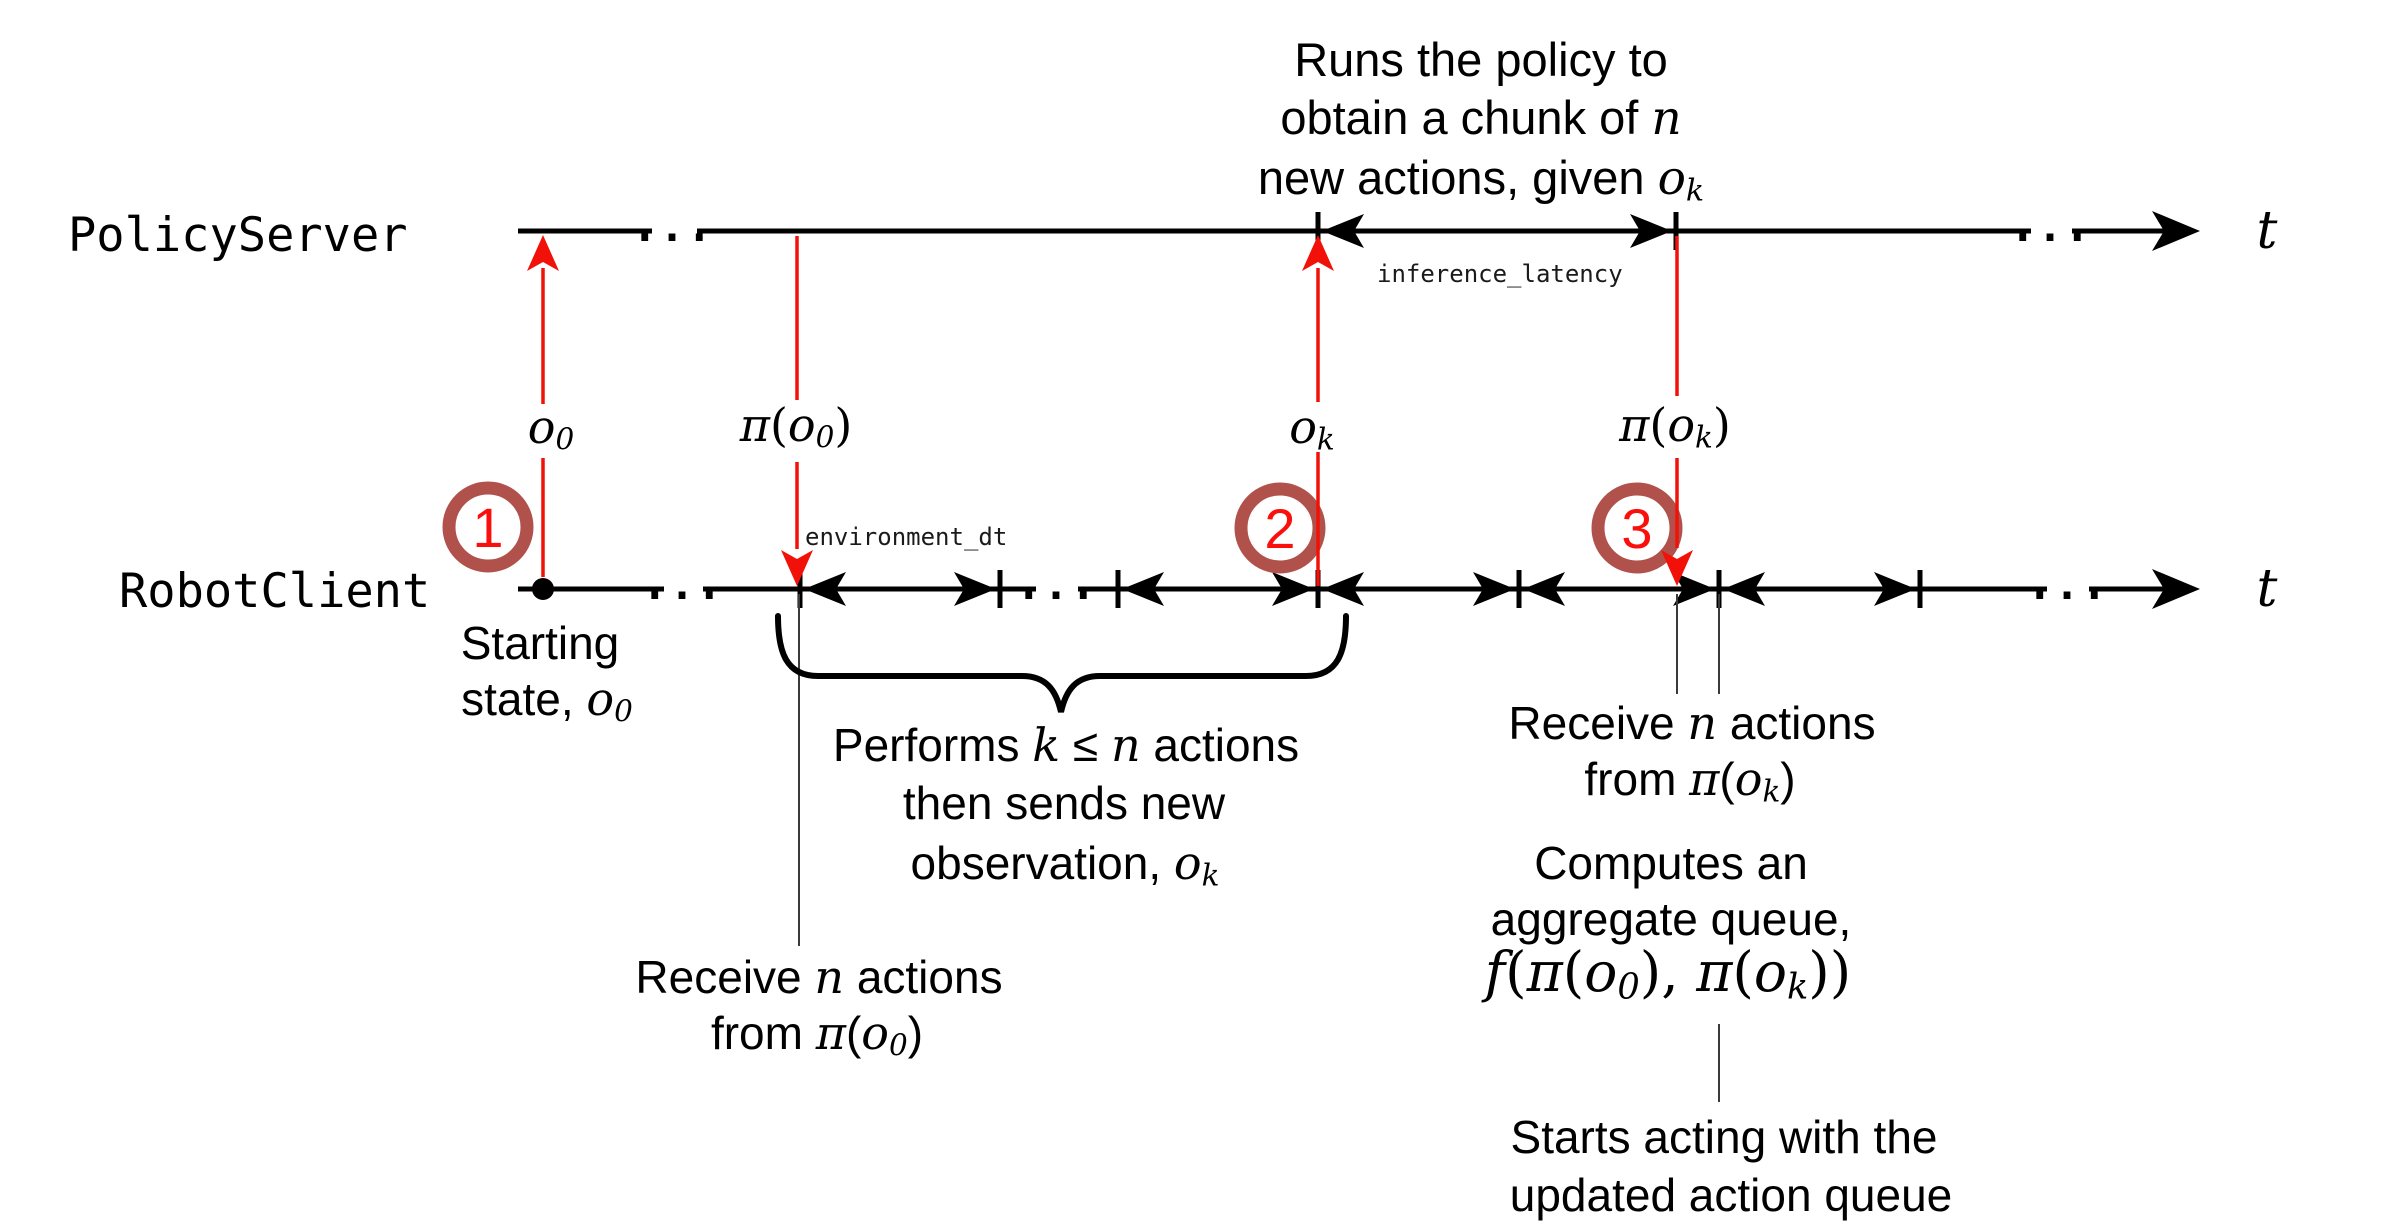  What do you see at coordinates (1724, 1137) in the screenshot?
I see `starts-acting-note-line-1: Starts acting with the` at bounding box center [1724, 1137].